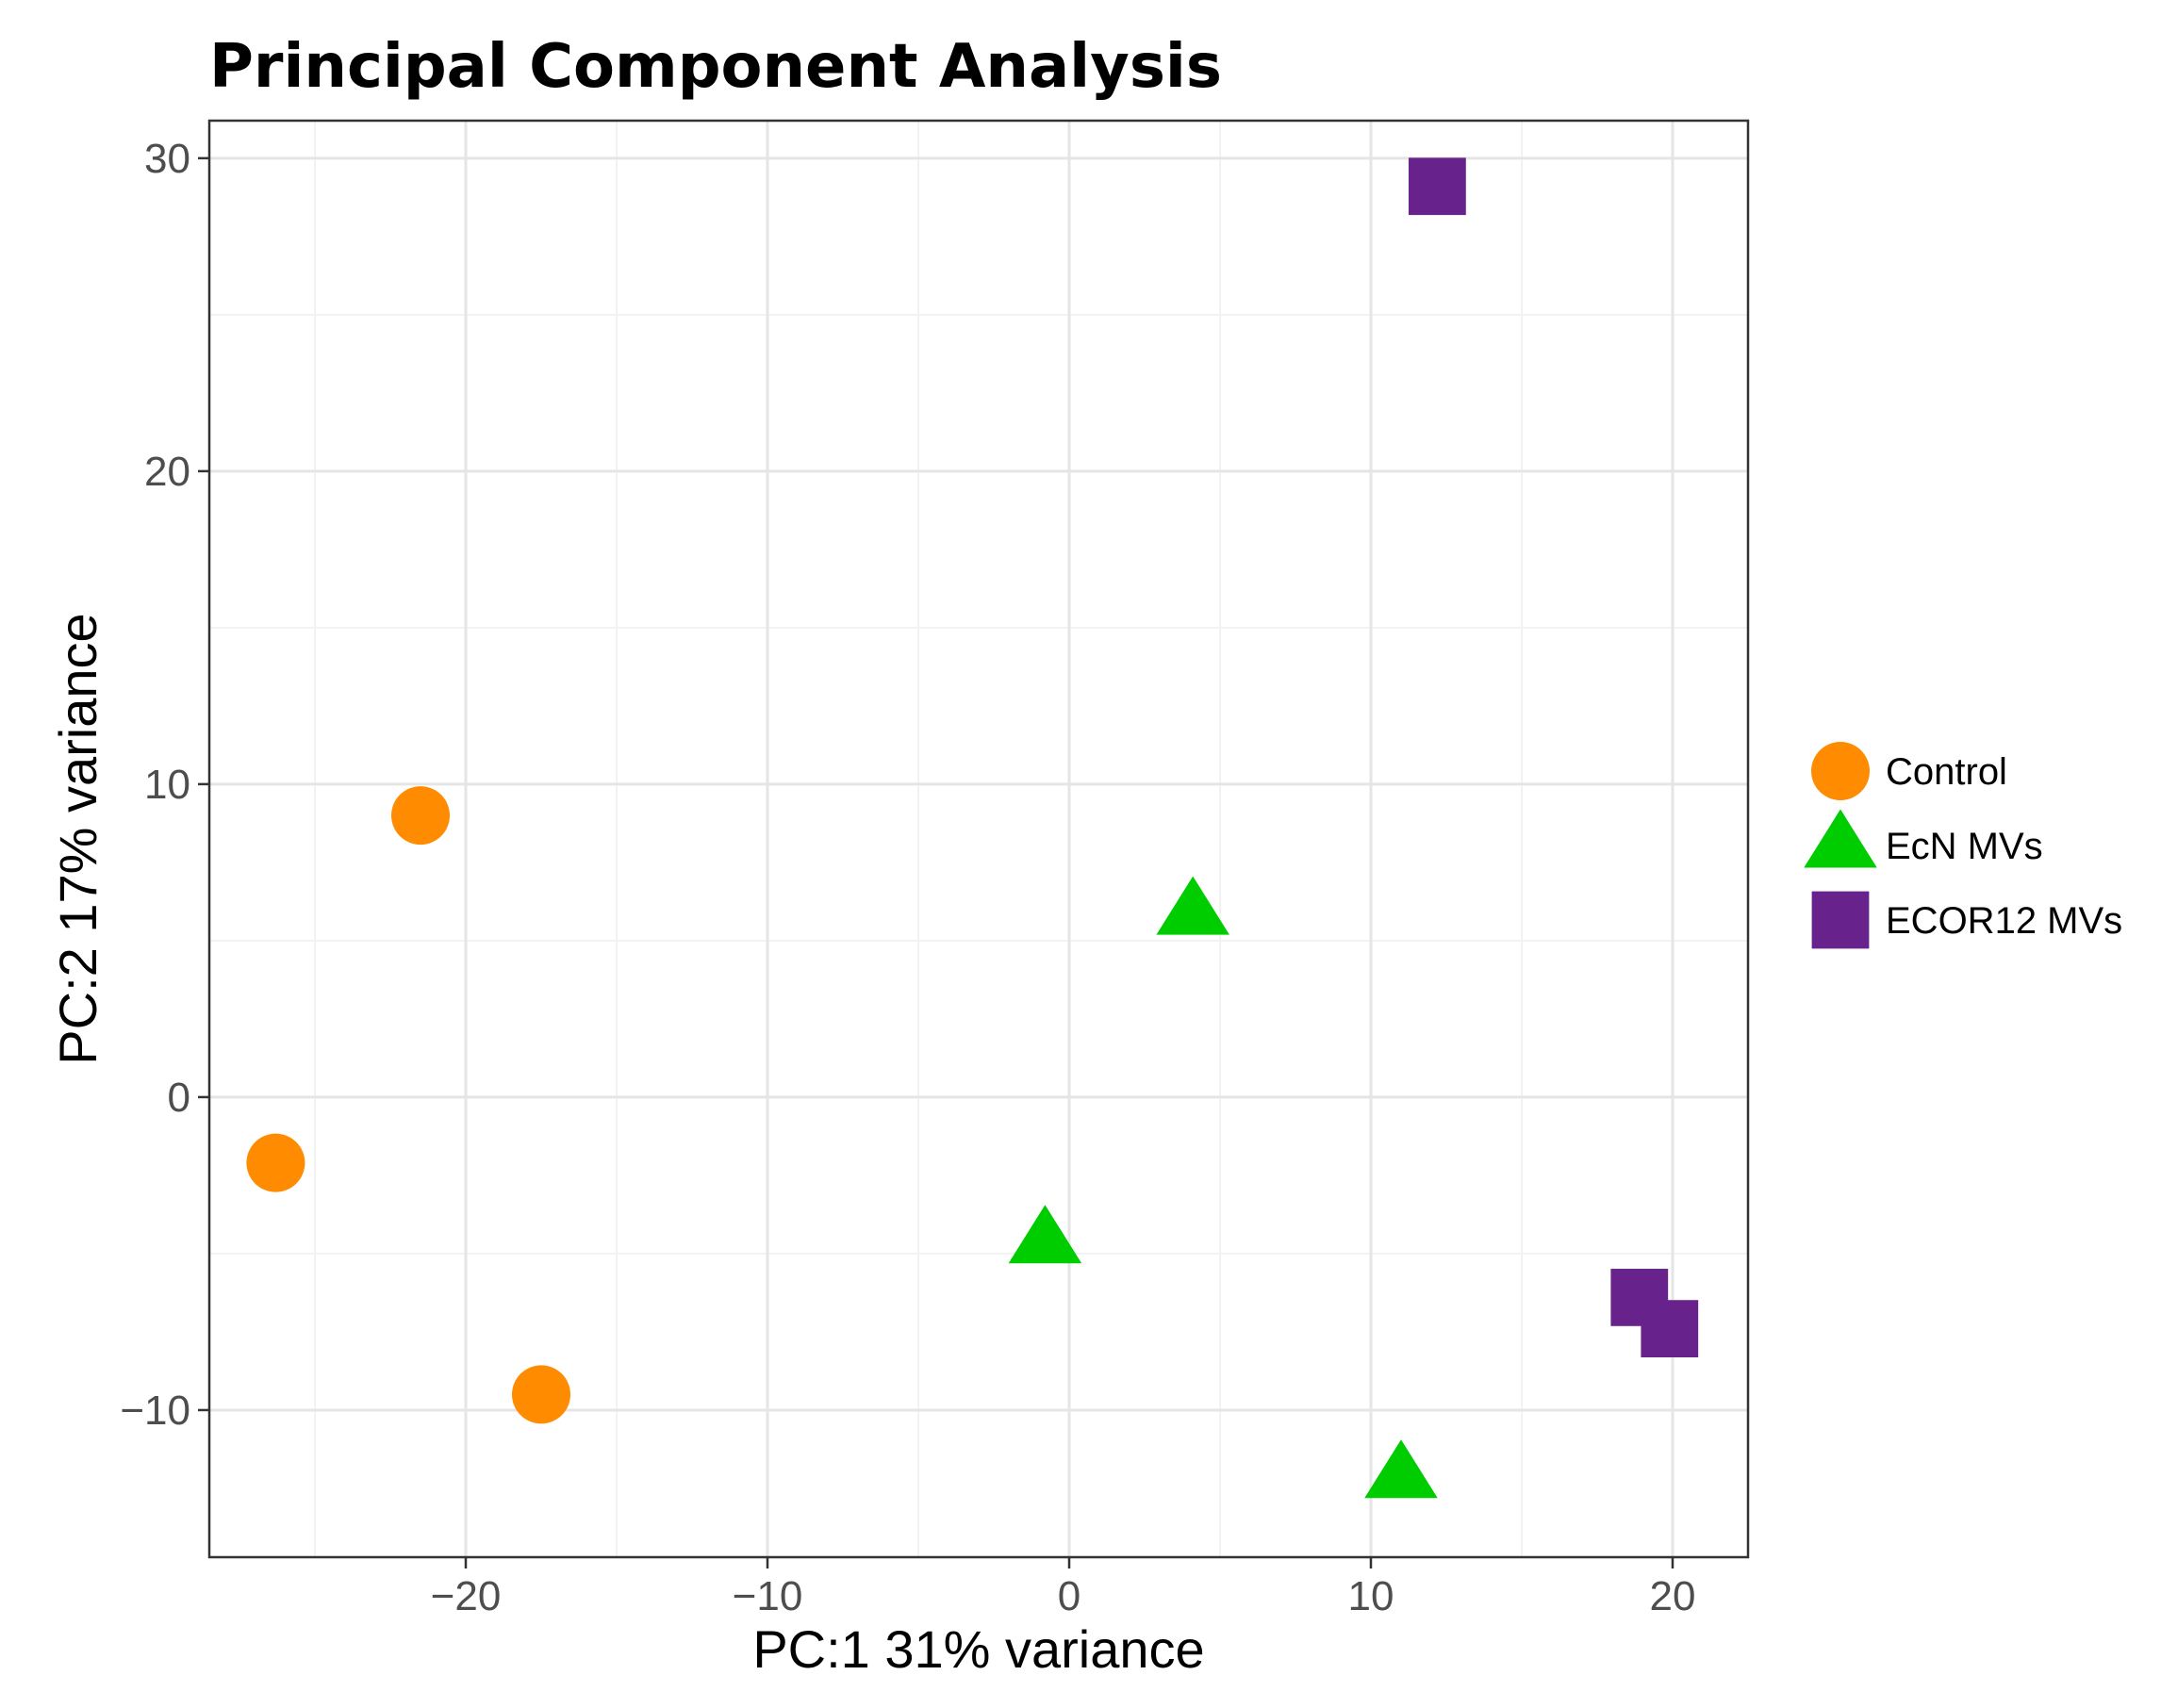 The image size is (2161, 1708). I want to click on chart-title: Principal Component Analysis, so click(715, 67).